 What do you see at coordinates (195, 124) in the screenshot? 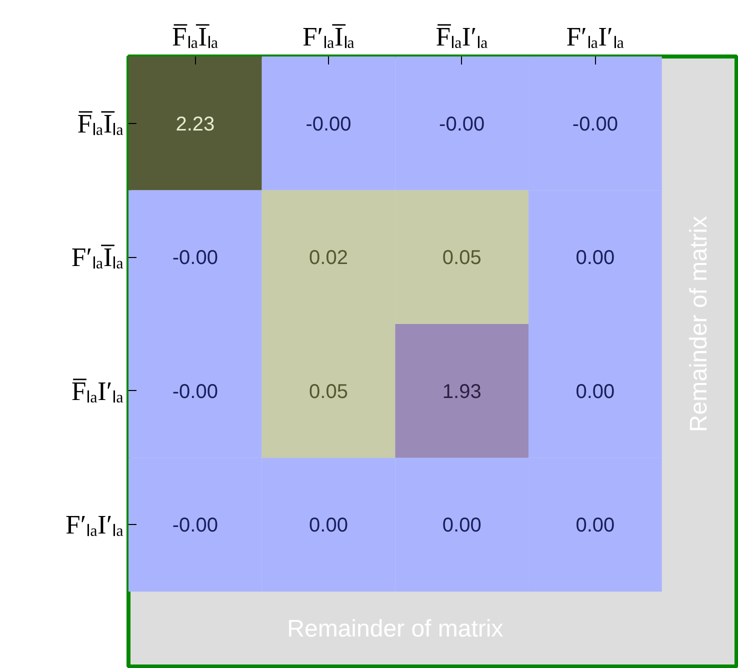
I see `data-label: 2.23` at bounding box center [195, 124].